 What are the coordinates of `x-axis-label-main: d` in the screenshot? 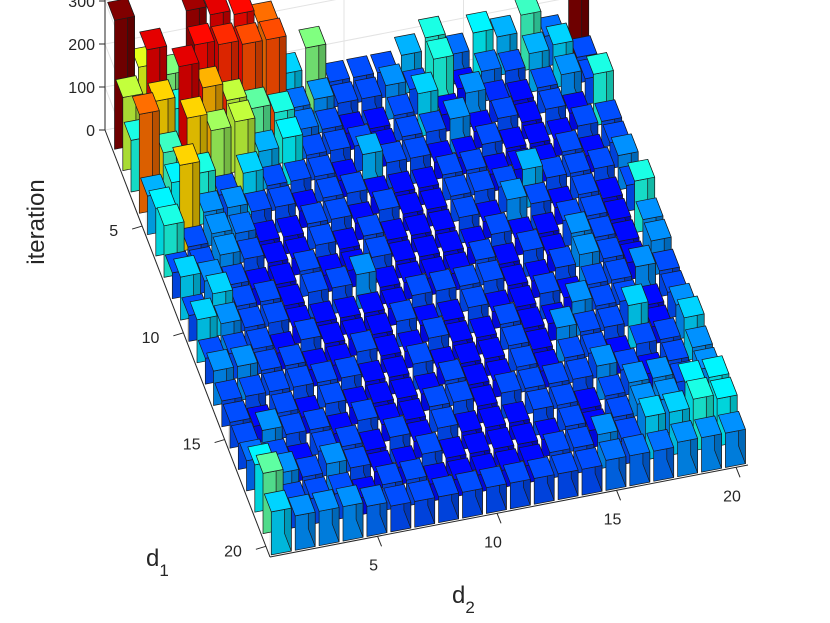 It's located at (458, 595).